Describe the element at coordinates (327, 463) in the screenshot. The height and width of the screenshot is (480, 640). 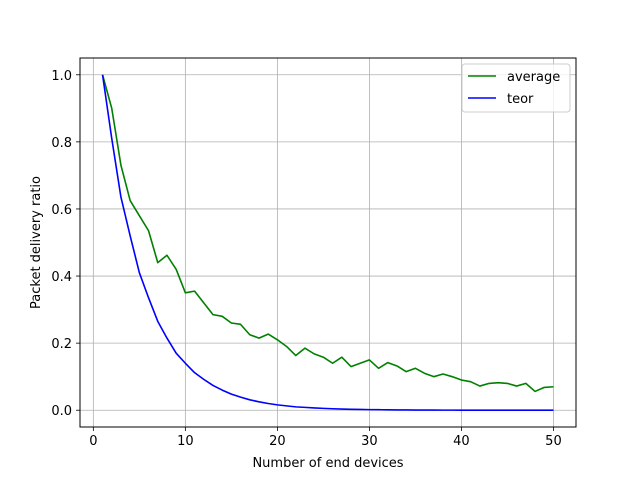
I see `x-axis-label: Number of end devices` at that location.